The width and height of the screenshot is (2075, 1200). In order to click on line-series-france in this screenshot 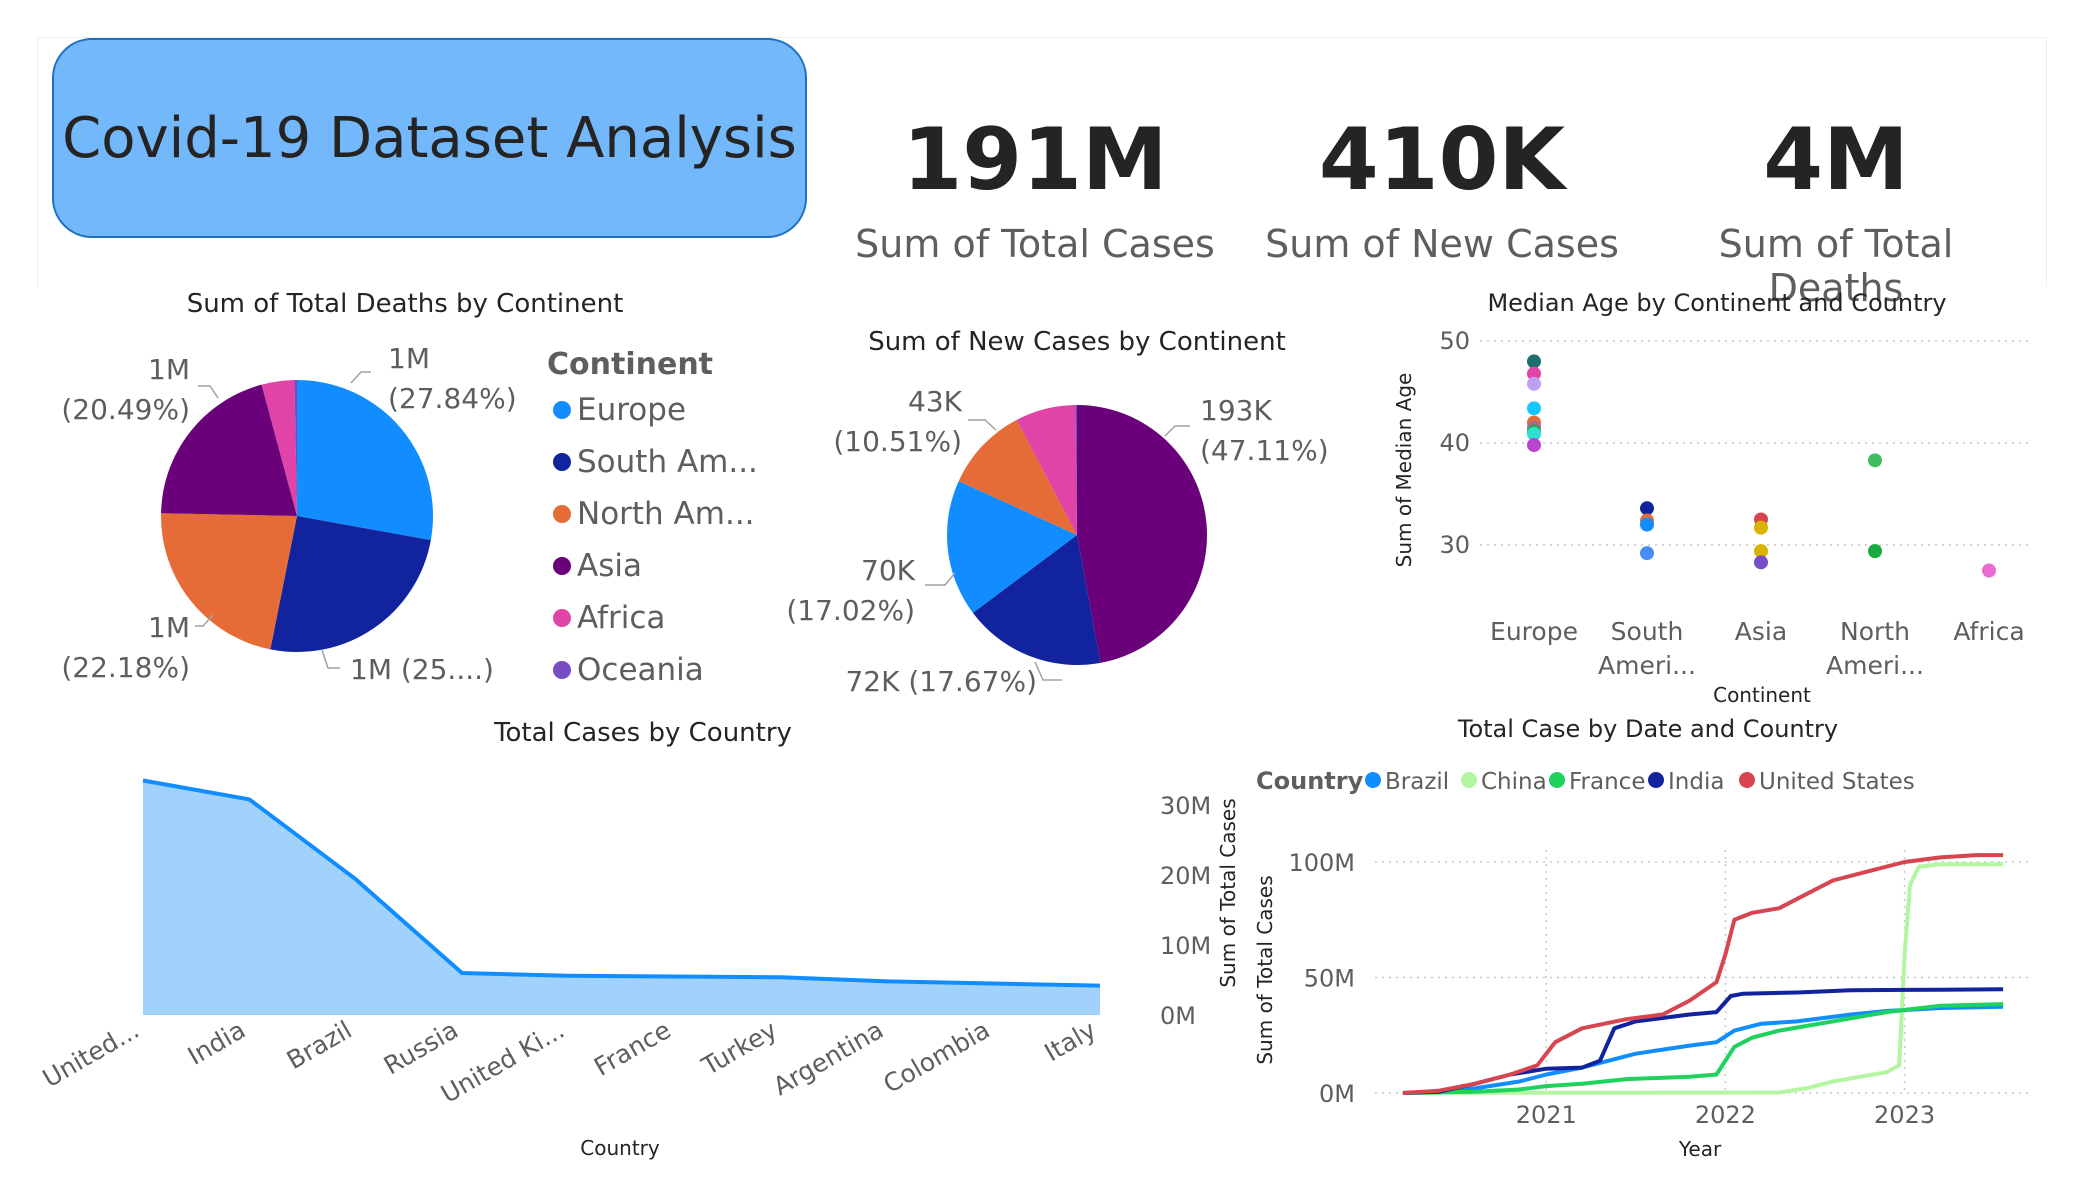, I will do `click(1703, 1048)`.